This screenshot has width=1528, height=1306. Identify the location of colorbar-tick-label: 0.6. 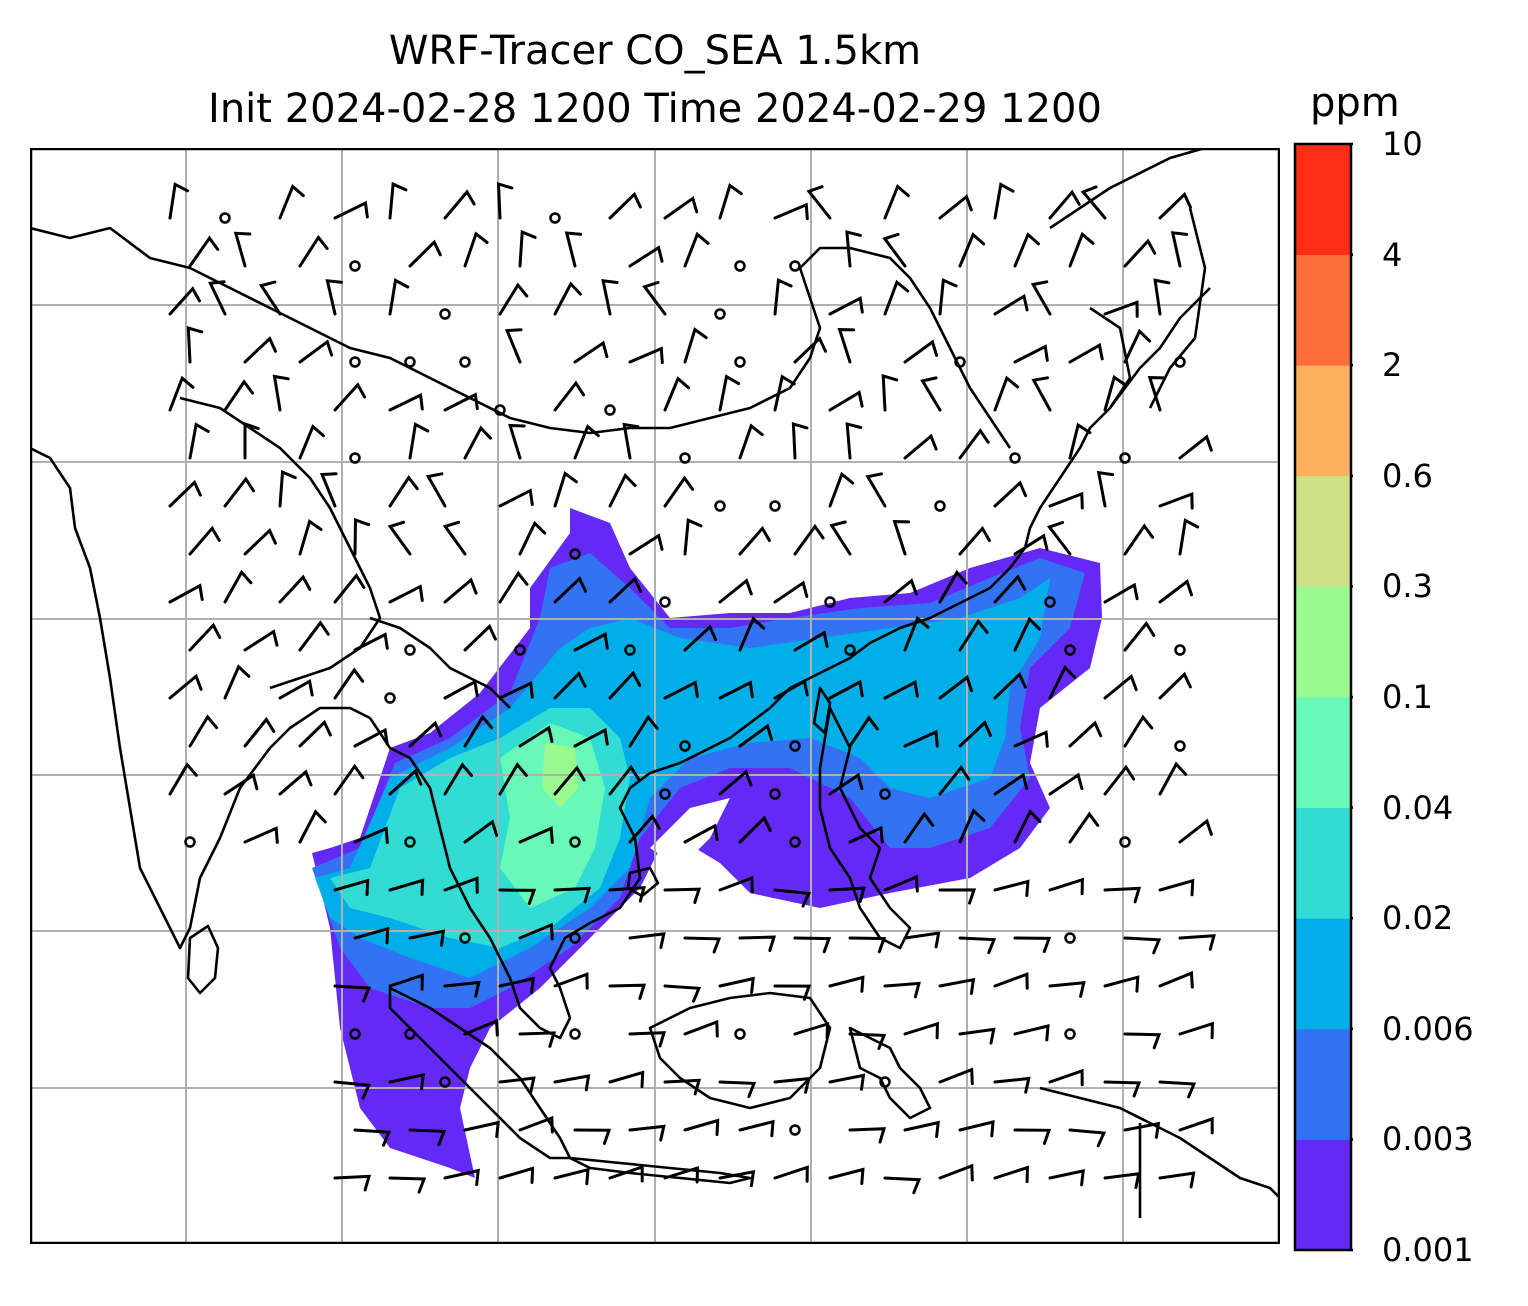
(1407, 475).